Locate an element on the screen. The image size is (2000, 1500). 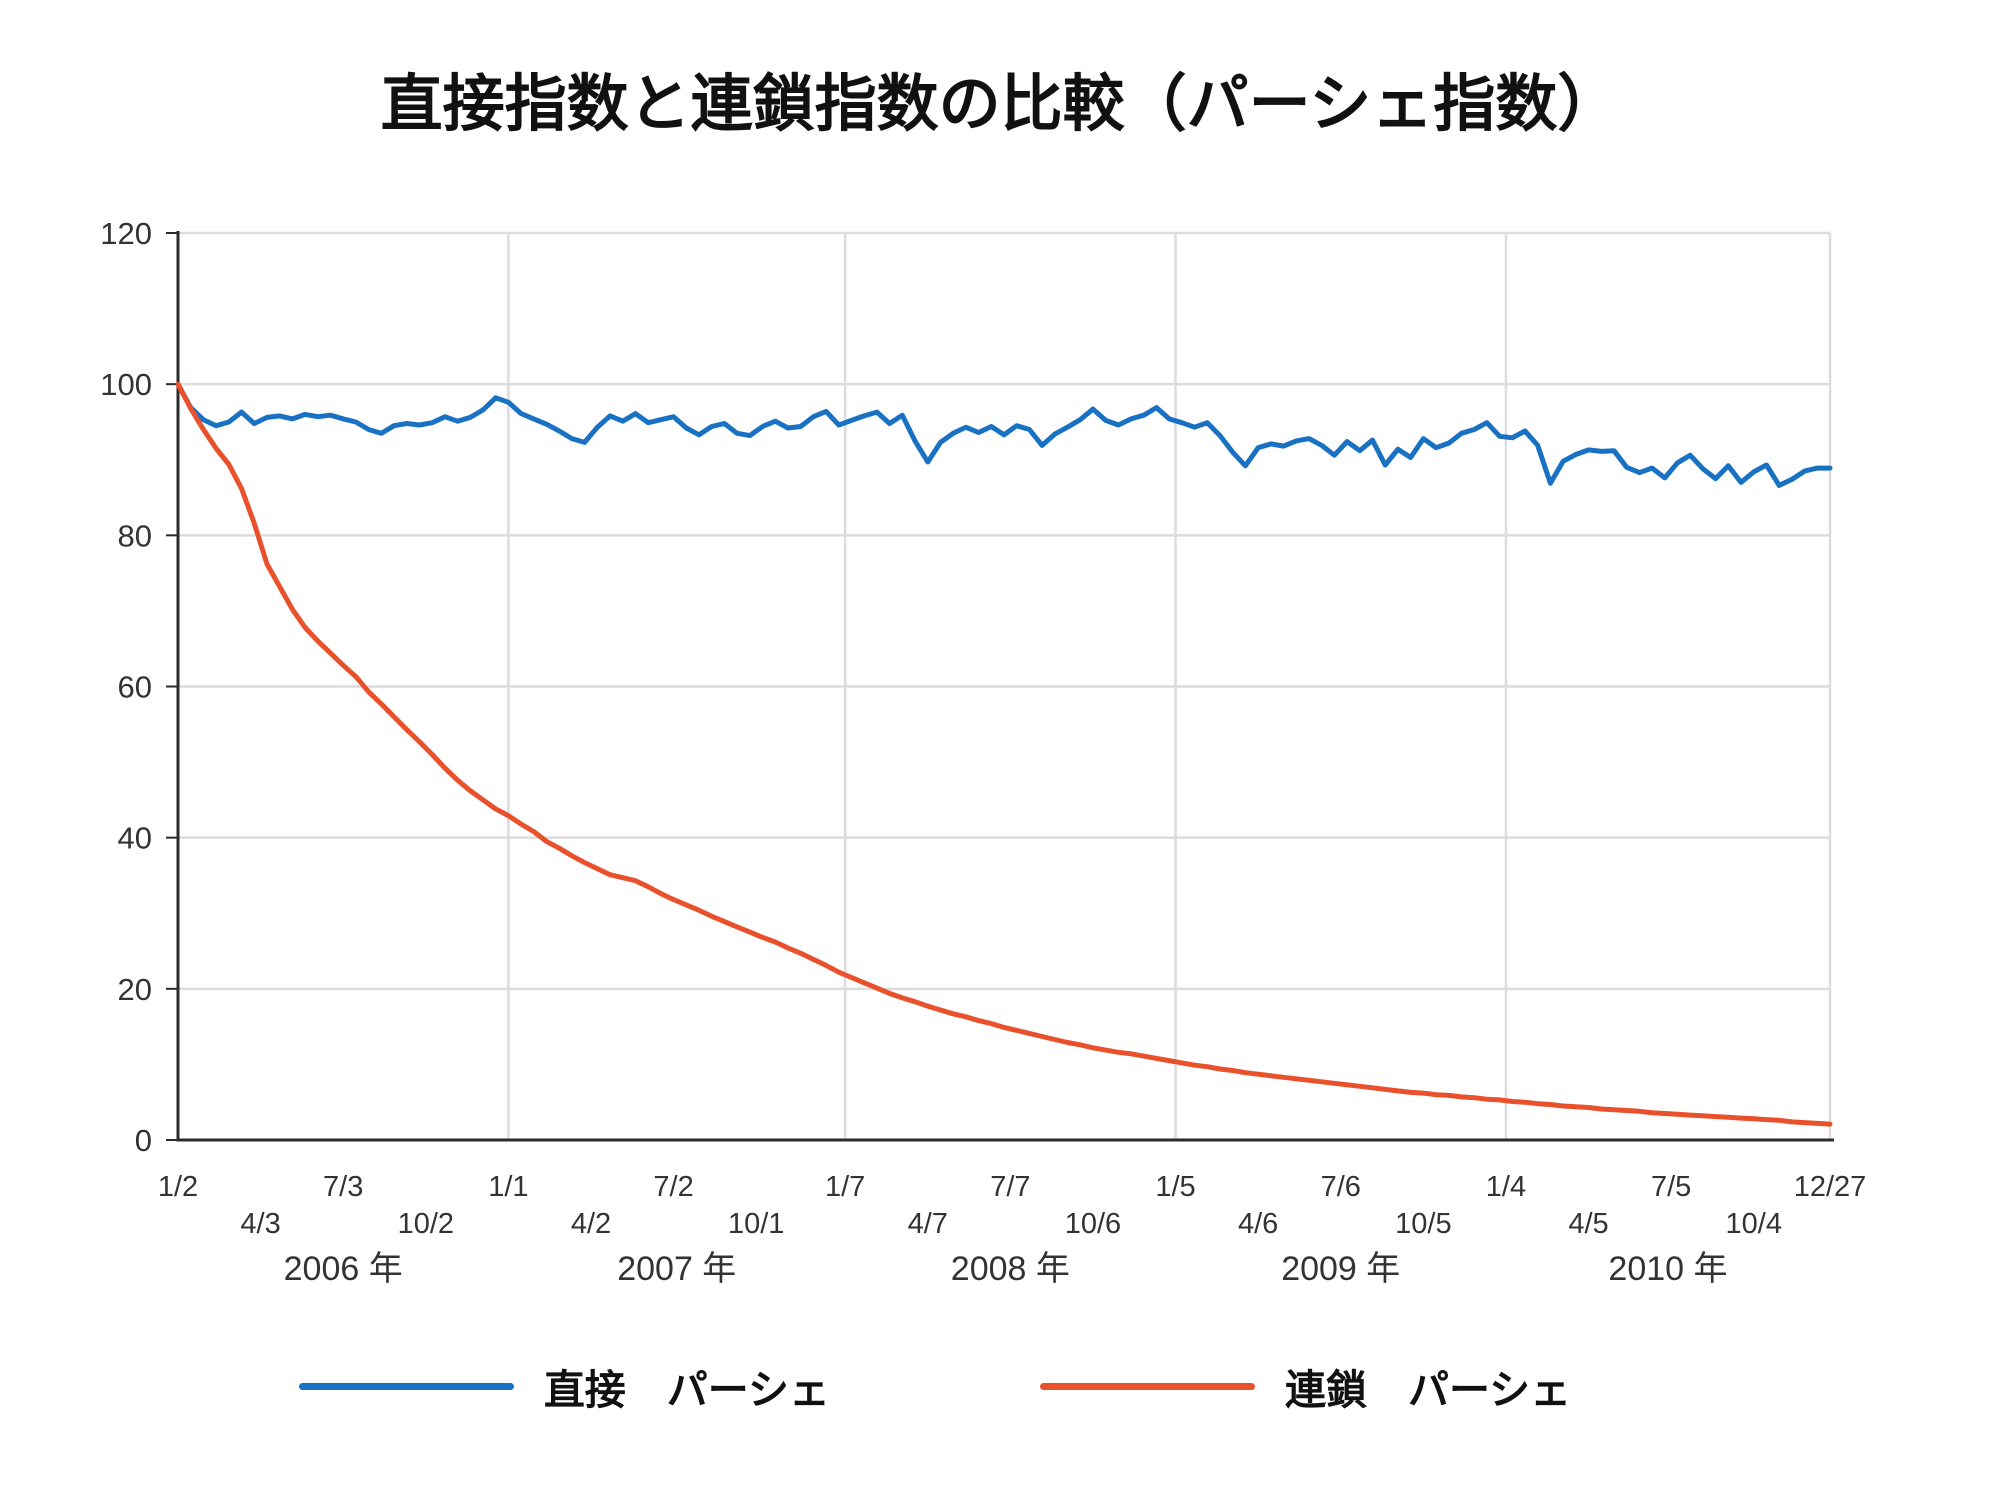
legend-item-direct: 直接 パーシェ is located at coordinates (564, 1386).